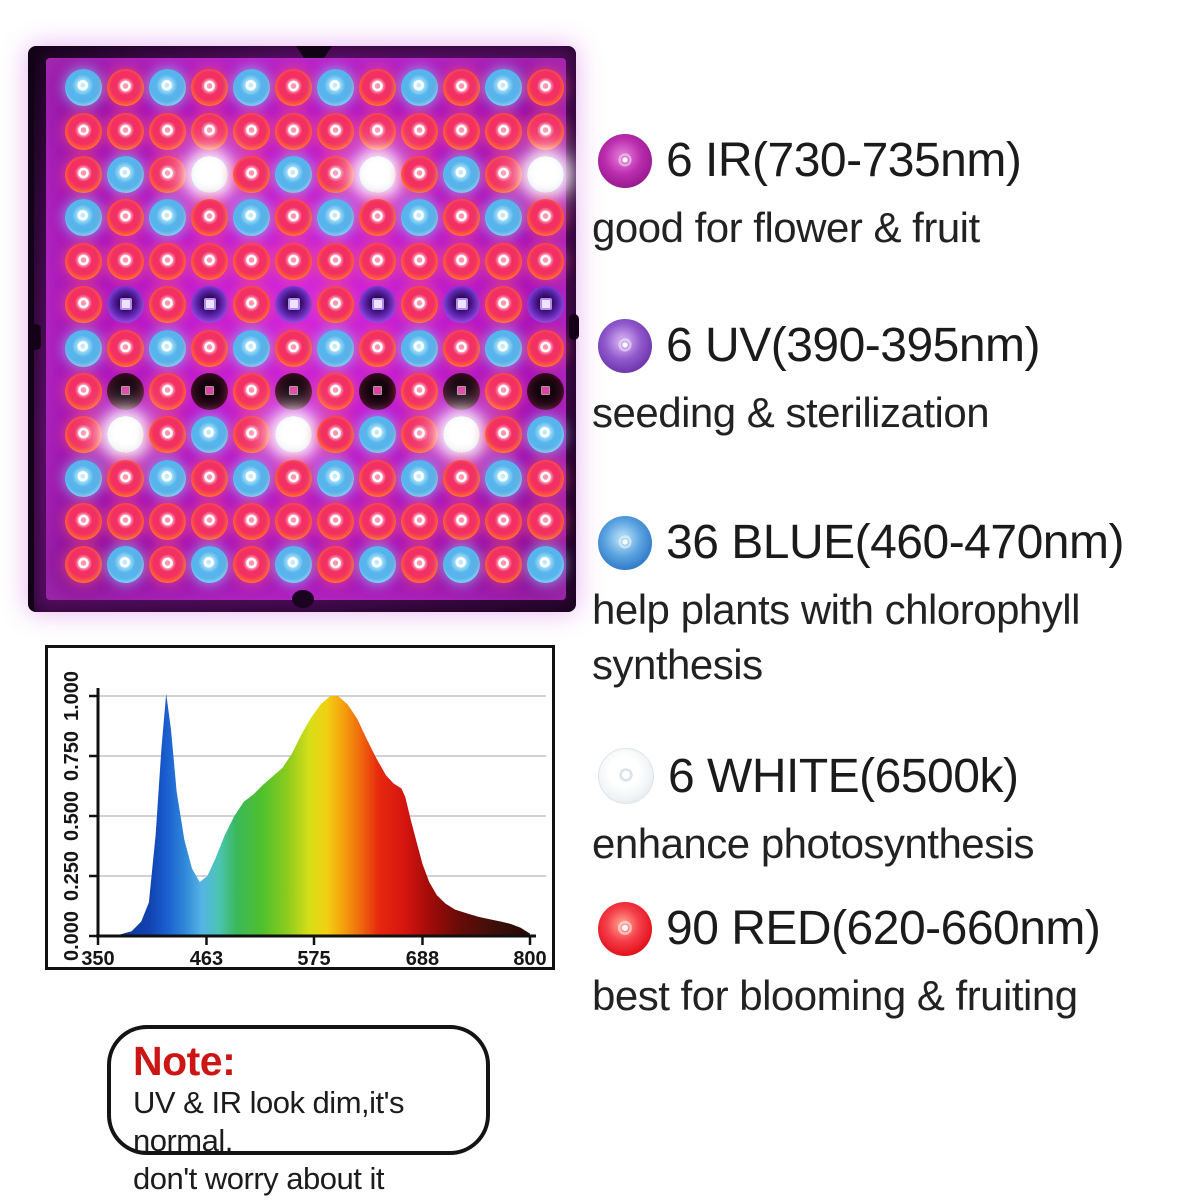  What do you see at coordinates (791, 412) in the screenshot?
I see `legend-desc-uv: seeding & sterilization` at bounding box center [791, 412].